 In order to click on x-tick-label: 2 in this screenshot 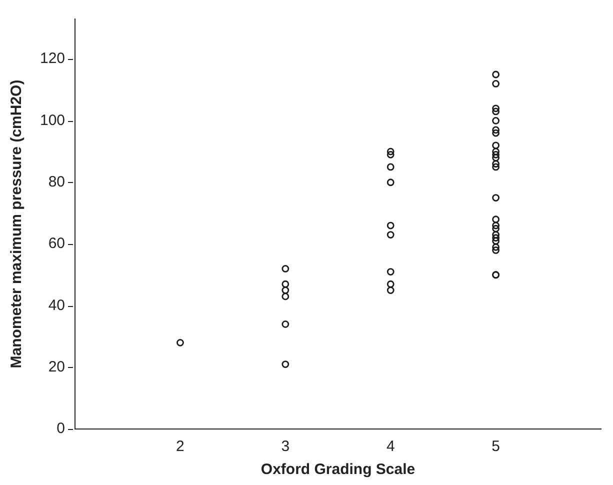, I will do `click(180, 447)`.